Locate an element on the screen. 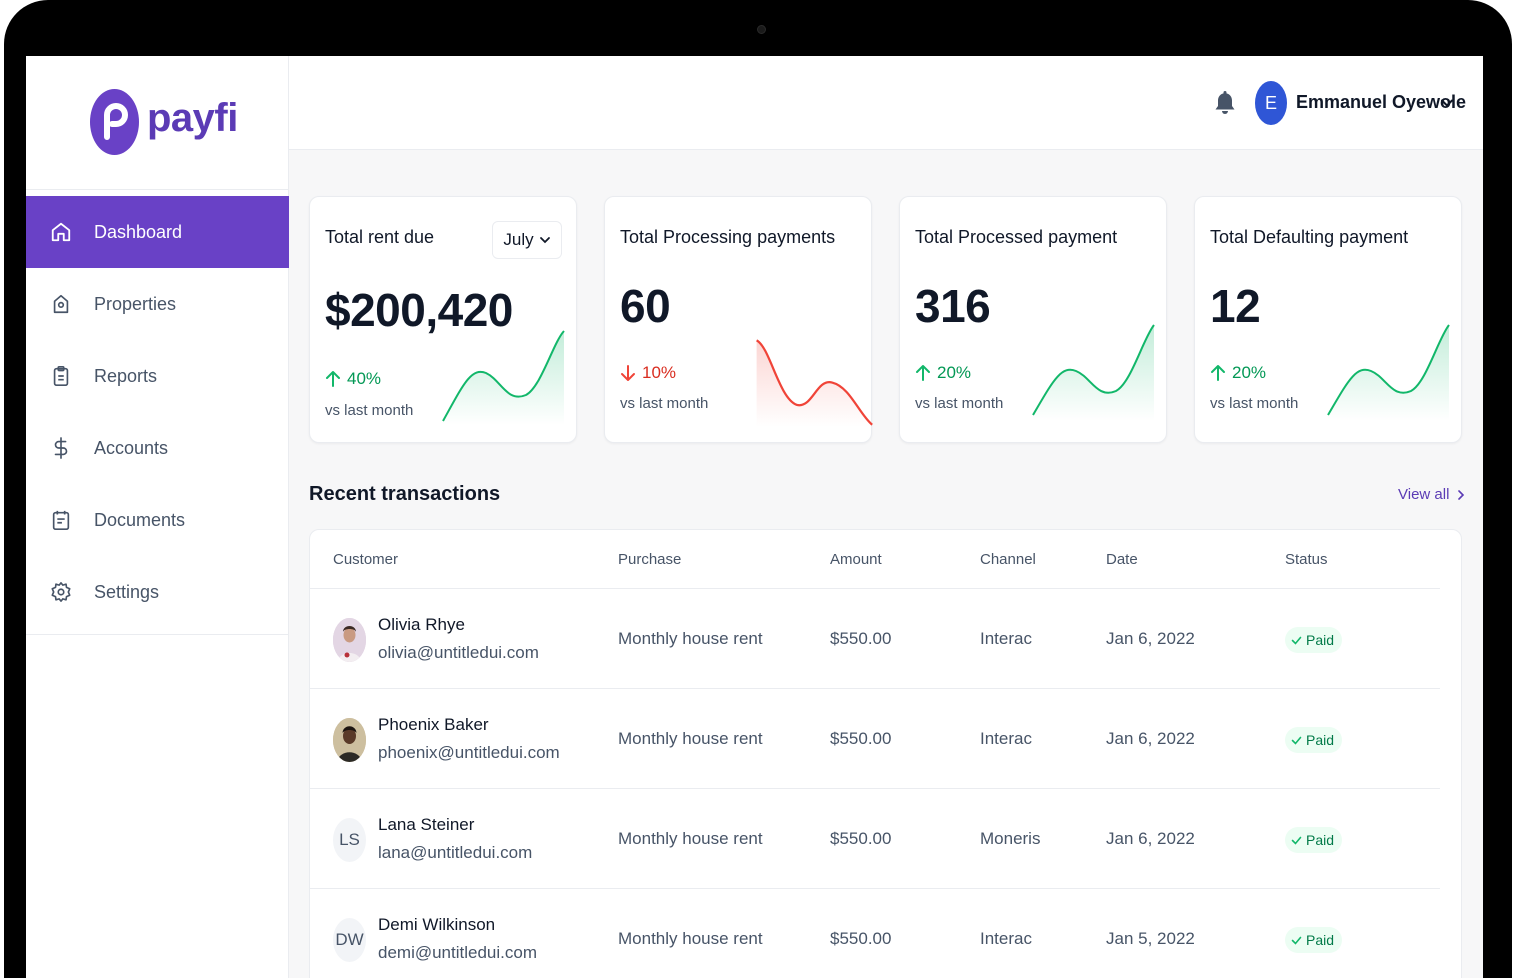 The image size is (1516, 978). customer-avatar-initials: LS is located at coordinates (349, 840).